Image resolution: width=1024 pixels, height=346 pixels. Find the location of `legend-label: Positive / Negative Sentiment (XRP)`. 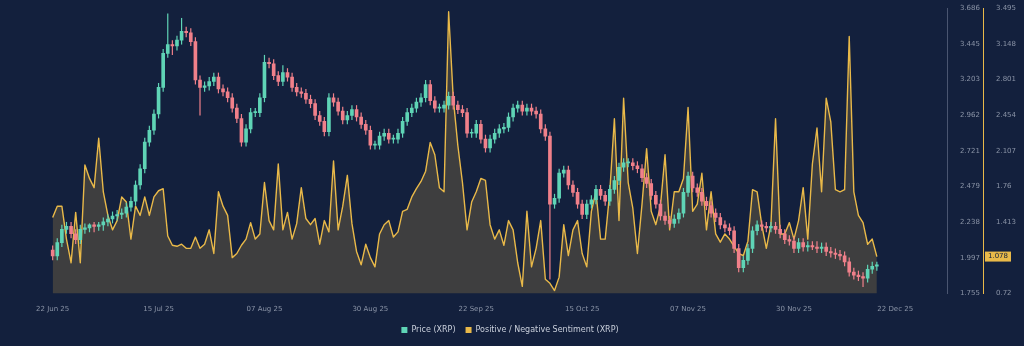

legend-label: Positive / Negative Sentiment (XRP) is located at coordinates (547, 330).